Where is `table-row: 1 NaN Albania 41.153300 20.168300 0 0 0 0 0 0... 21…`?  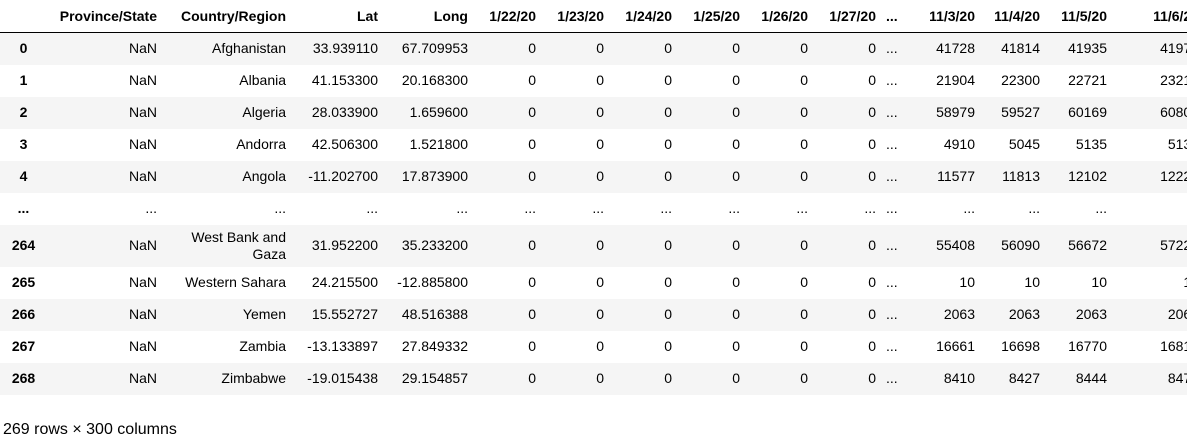
table-row: 1 NaN Albania 41.153300 20.168300 0 0 0 0 0 0... 21… is located at coordinates (593, 81).